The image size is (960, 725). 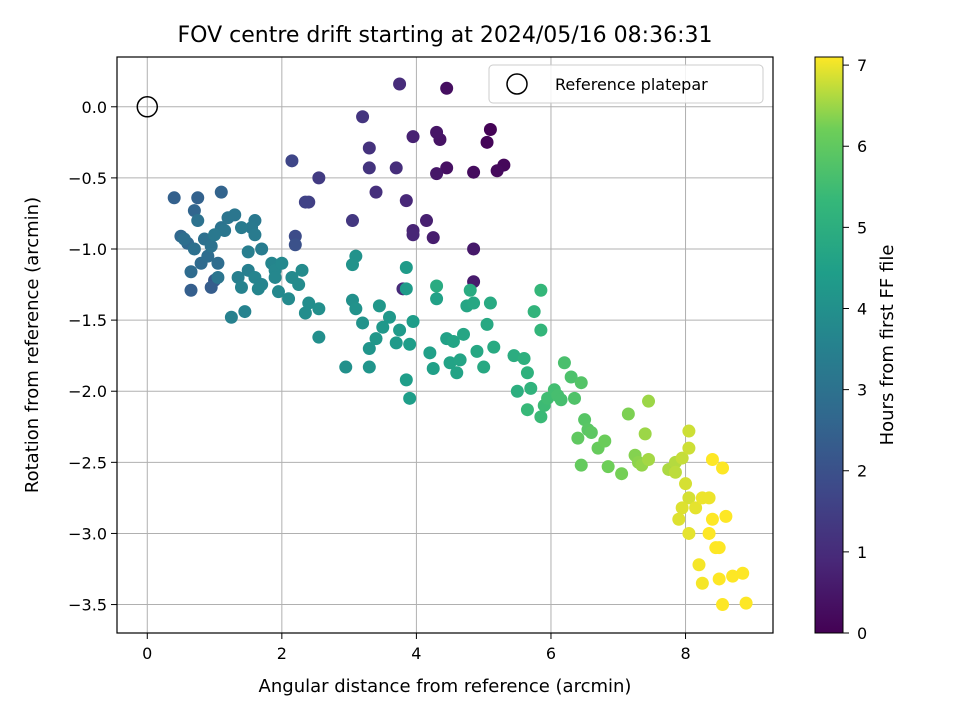 What do you see at coordinates (862, 146) in the screenshot?
I see `colorbar-tick-label-6: 6` at bounding box center [862, 146].